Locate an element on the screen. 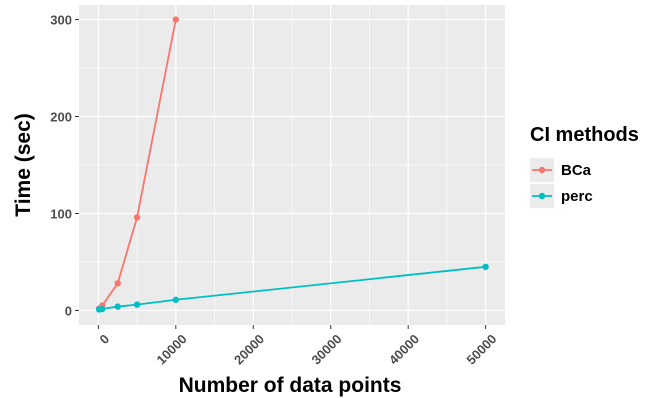  x-tick-label: 0 is located at coordinates (105, 339).